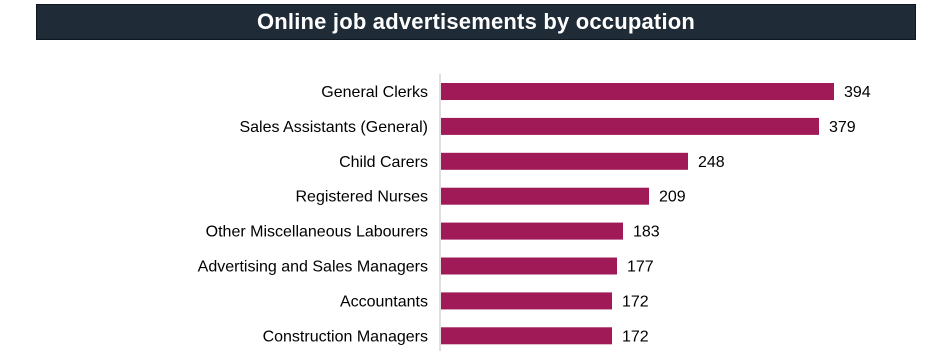 The image size is (931, 351). What do you see at coordinates (374, 92) in the screenshot?
I see `category-label-0: General Clerks` at bounding box center [374, 92].